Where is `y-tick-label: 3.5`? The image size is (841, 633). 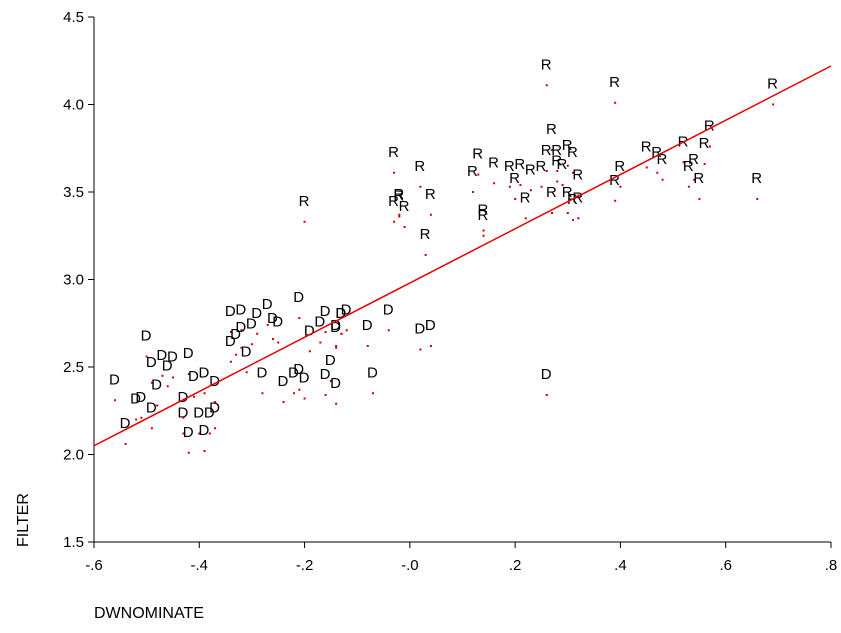 y-tick-label: 3.5 is located at coordinates (73, 192).